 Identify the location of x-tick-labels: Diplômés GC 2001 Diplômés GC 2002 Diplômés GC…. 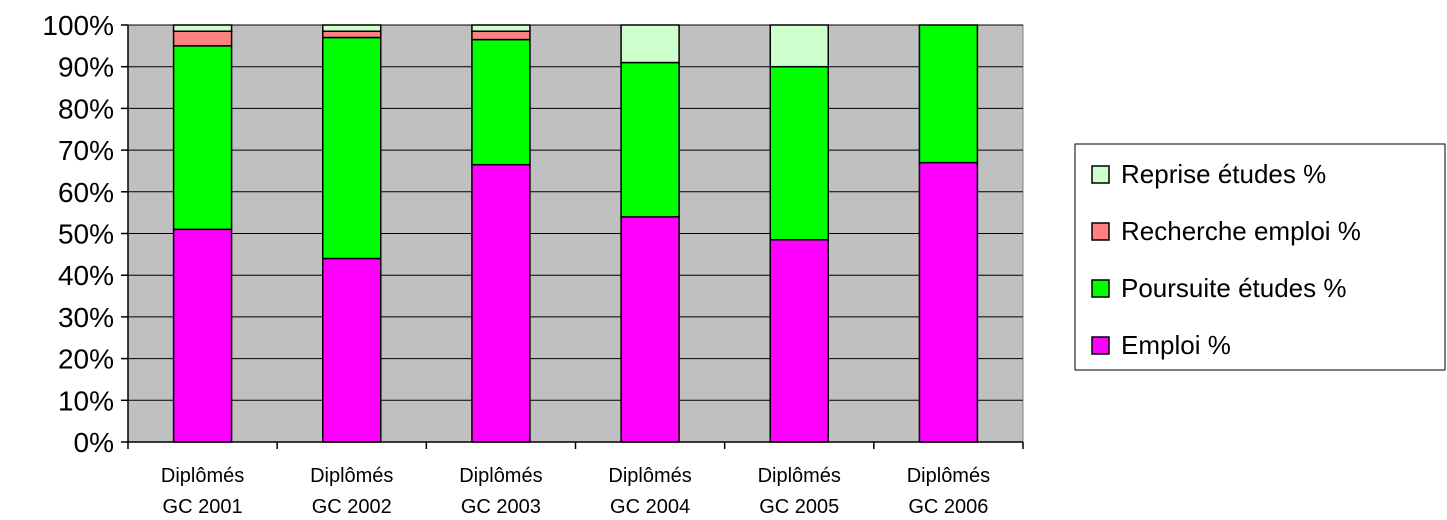
(575, 491).